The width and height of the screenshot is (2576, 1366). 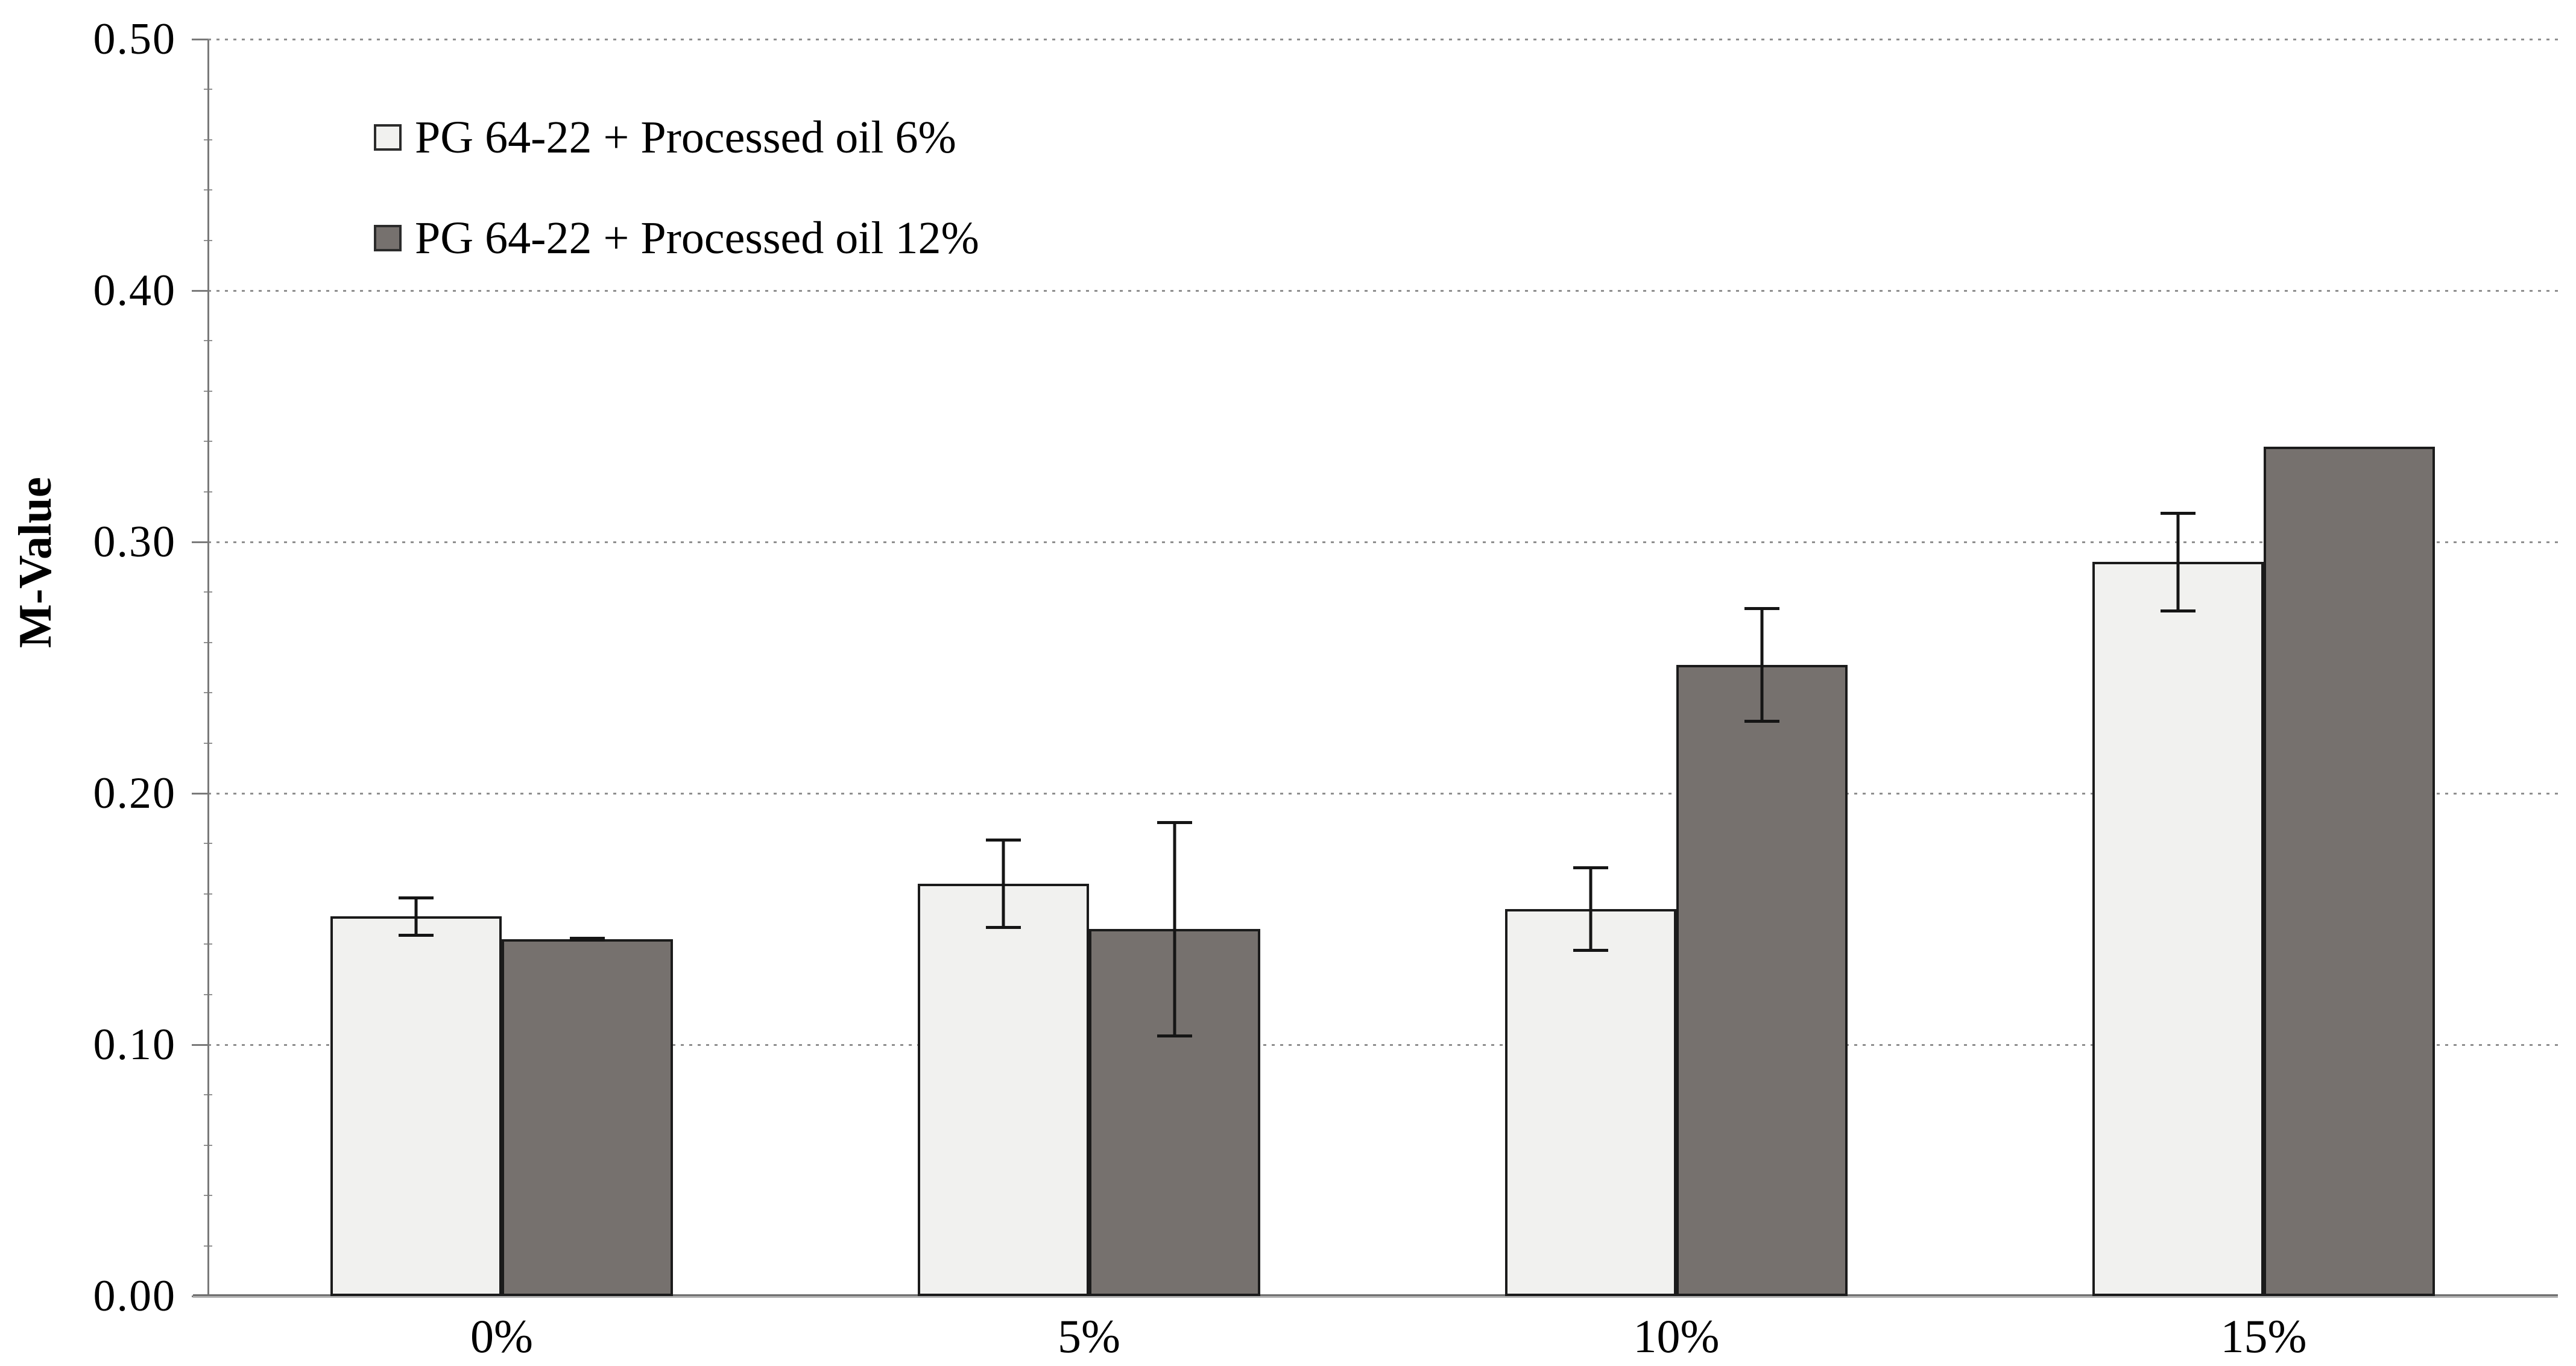 I want to click on bar-15%-series2, so click(x=2349, y=872).